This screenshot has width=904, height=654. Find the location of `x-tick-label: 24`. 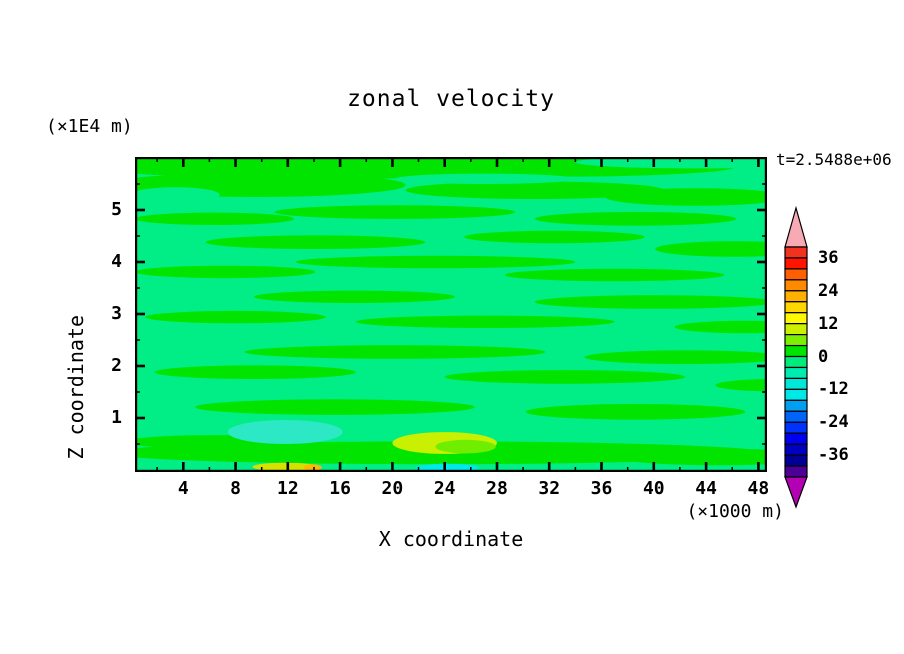

x-tick-label: 24 is located at coordinates (444, 488).